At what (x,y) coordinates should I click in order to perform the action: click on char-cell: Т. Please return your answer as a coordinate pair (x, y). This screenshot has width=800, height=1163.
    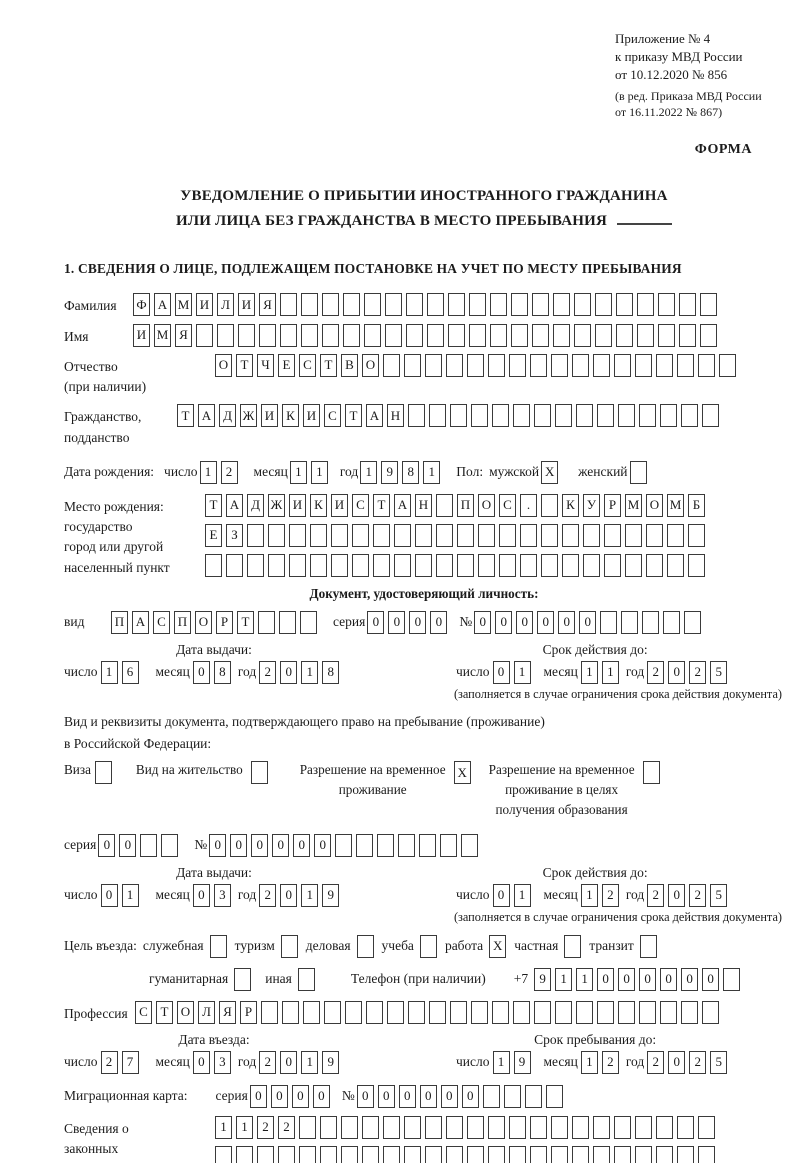
    Looking at the image, I should click on (328, 365).